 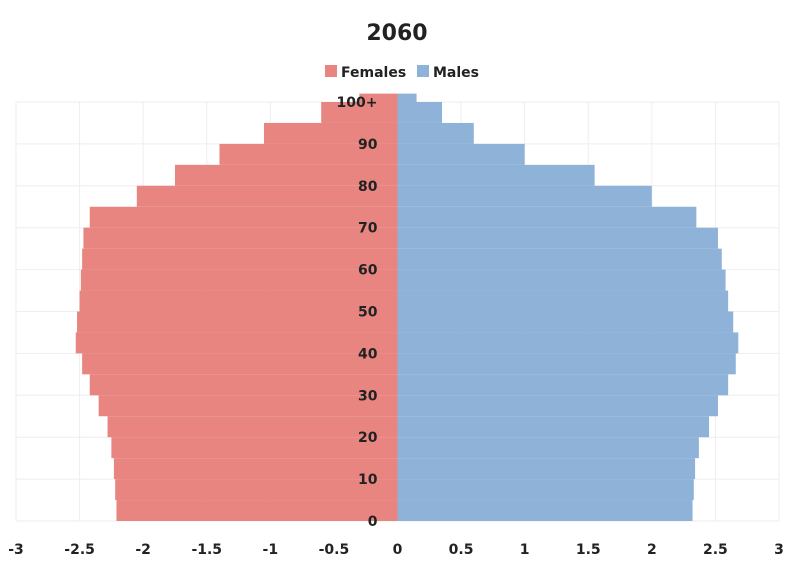 I want to click on x-tick-label-5: -0.5, so click(x=334, y=550).